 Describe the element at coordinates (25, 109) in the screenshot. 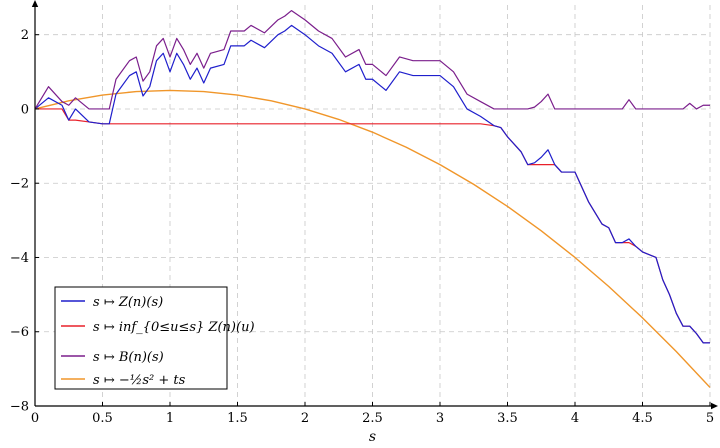

I see `y-tick-label-1: 0` at that location.